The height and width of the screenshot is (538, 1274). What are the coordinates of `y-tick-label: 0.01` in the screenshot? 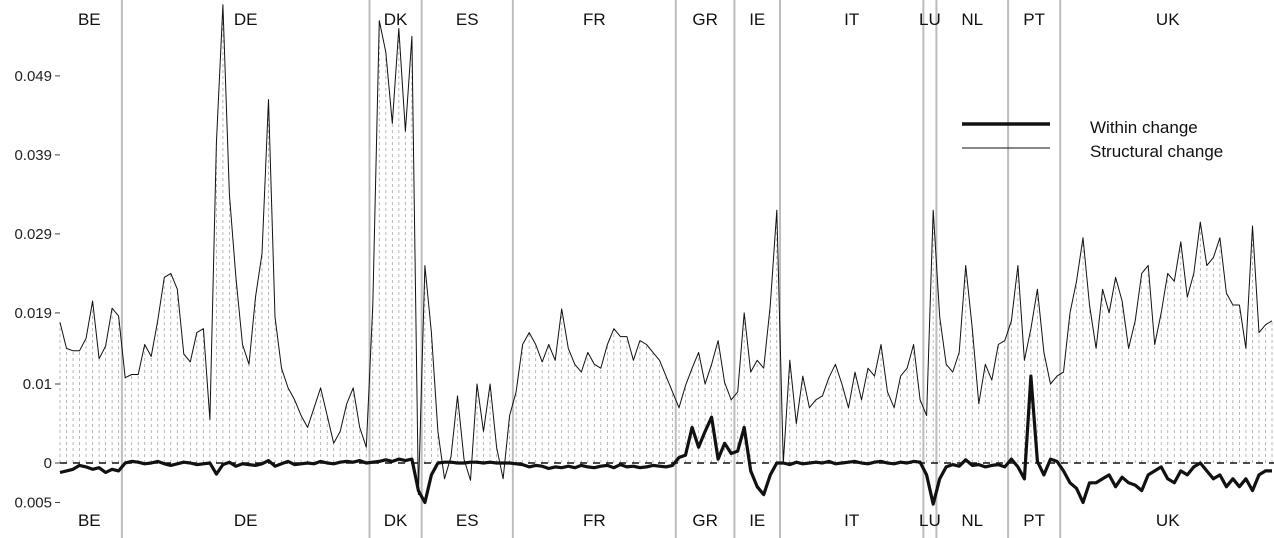 It's located at (37, 384).